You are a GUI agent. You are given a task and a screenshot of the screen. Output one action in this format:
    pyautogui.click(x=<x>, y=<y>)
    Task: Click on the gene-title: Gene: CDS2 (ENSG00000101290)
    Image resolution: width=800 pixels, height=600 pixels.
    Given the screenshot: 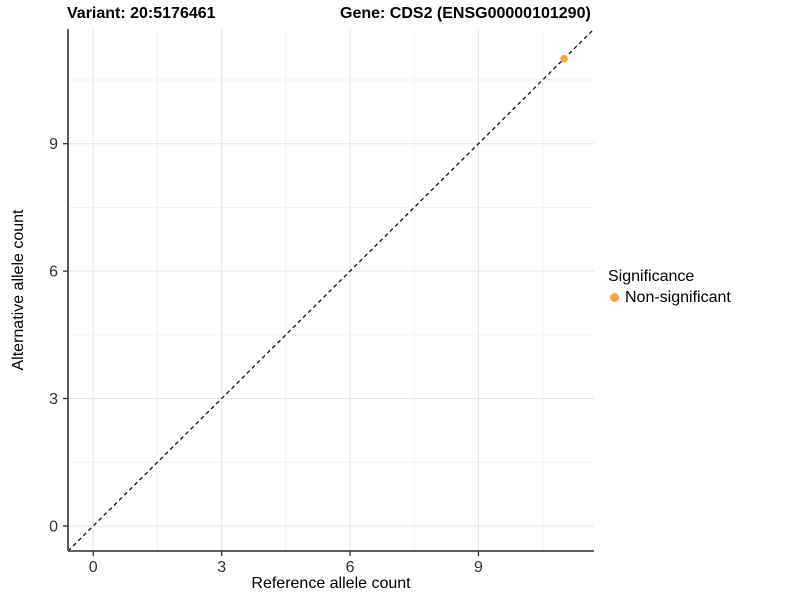 What is the action you would take?
    pyautogui.click(x=465, y=13)
    